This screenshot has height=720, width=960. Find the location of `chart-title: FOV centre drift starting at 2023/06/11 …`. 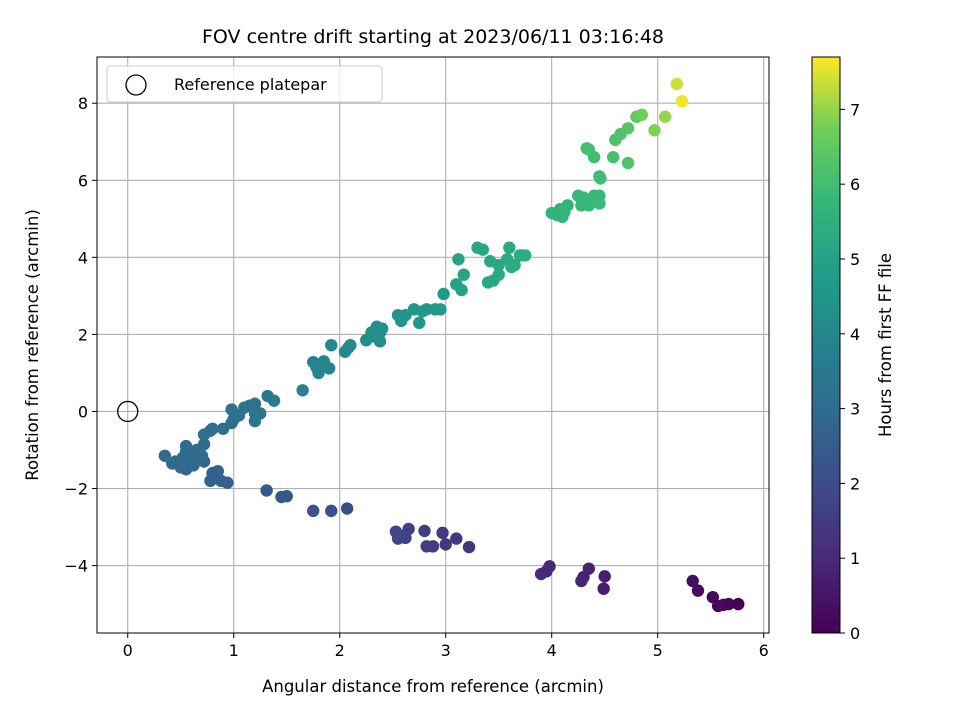

chart-title: FOV centre drift starting at 2023/06/11 … is located at coordinates (433, 37).